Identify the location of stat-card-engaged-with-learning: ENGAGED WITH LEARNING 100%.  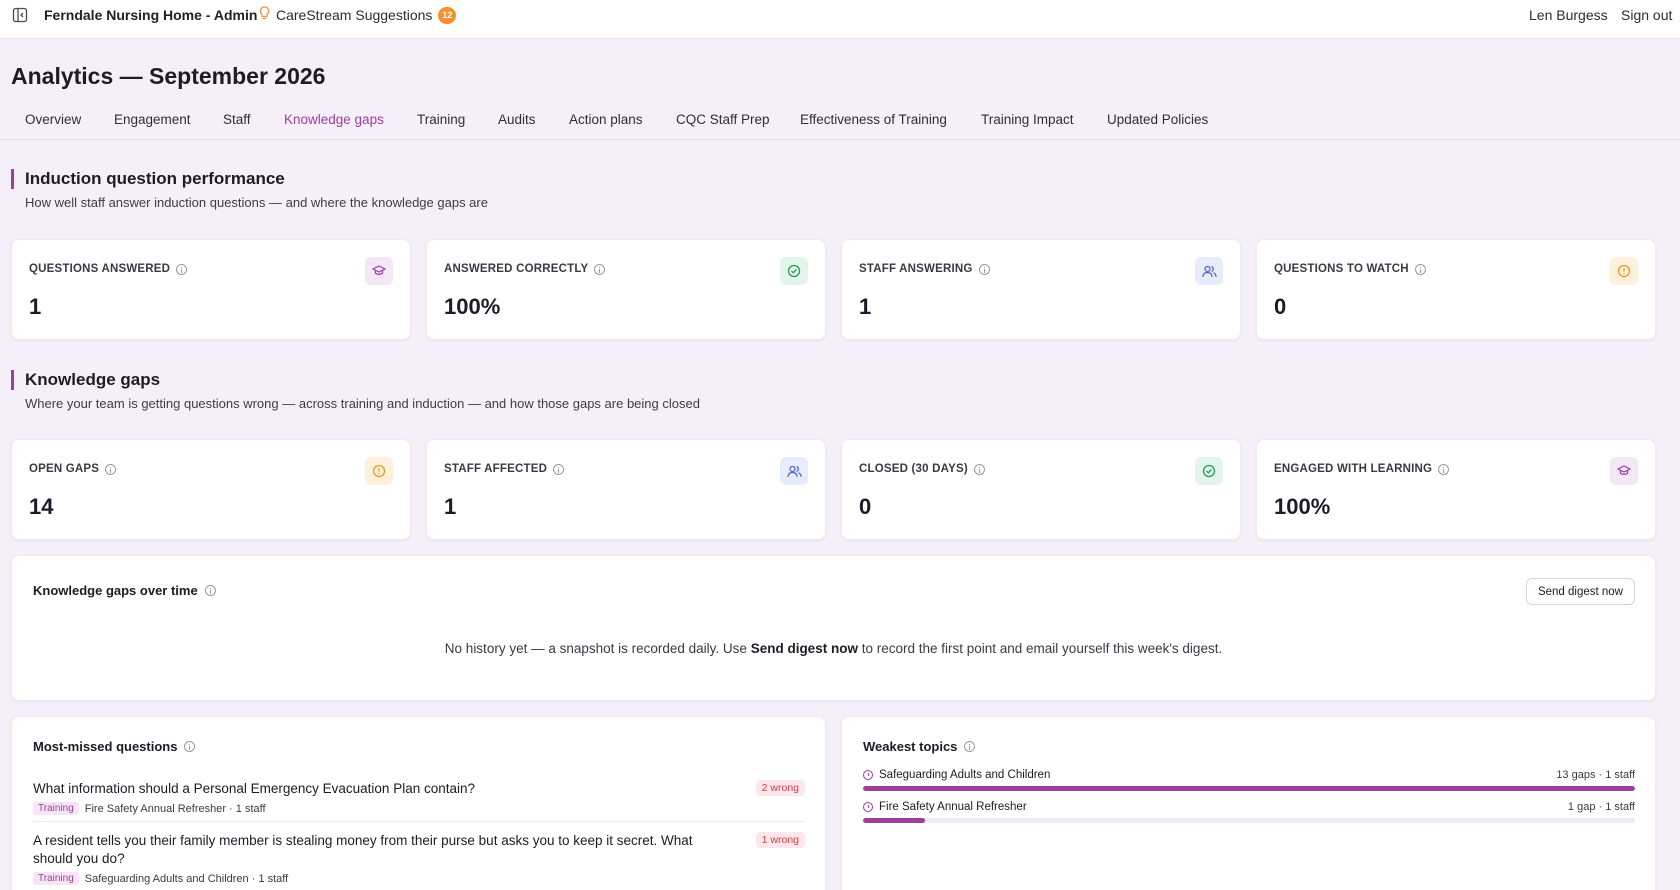
(1456, 489).